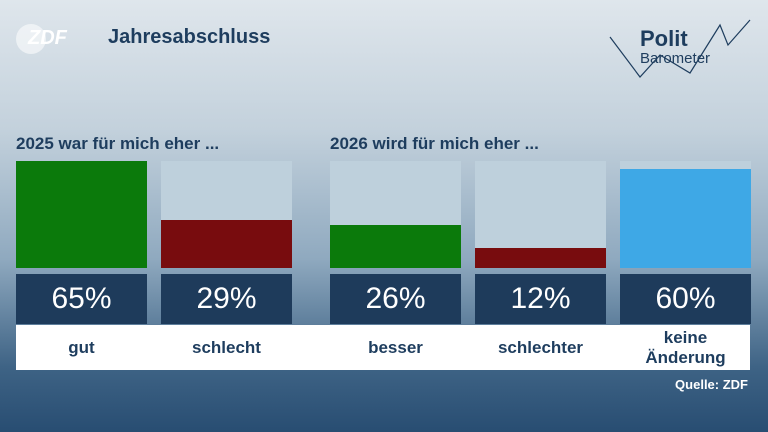 This screenshot has width=768, height=432. I want to click on brand-graphic, so click(680, 48).